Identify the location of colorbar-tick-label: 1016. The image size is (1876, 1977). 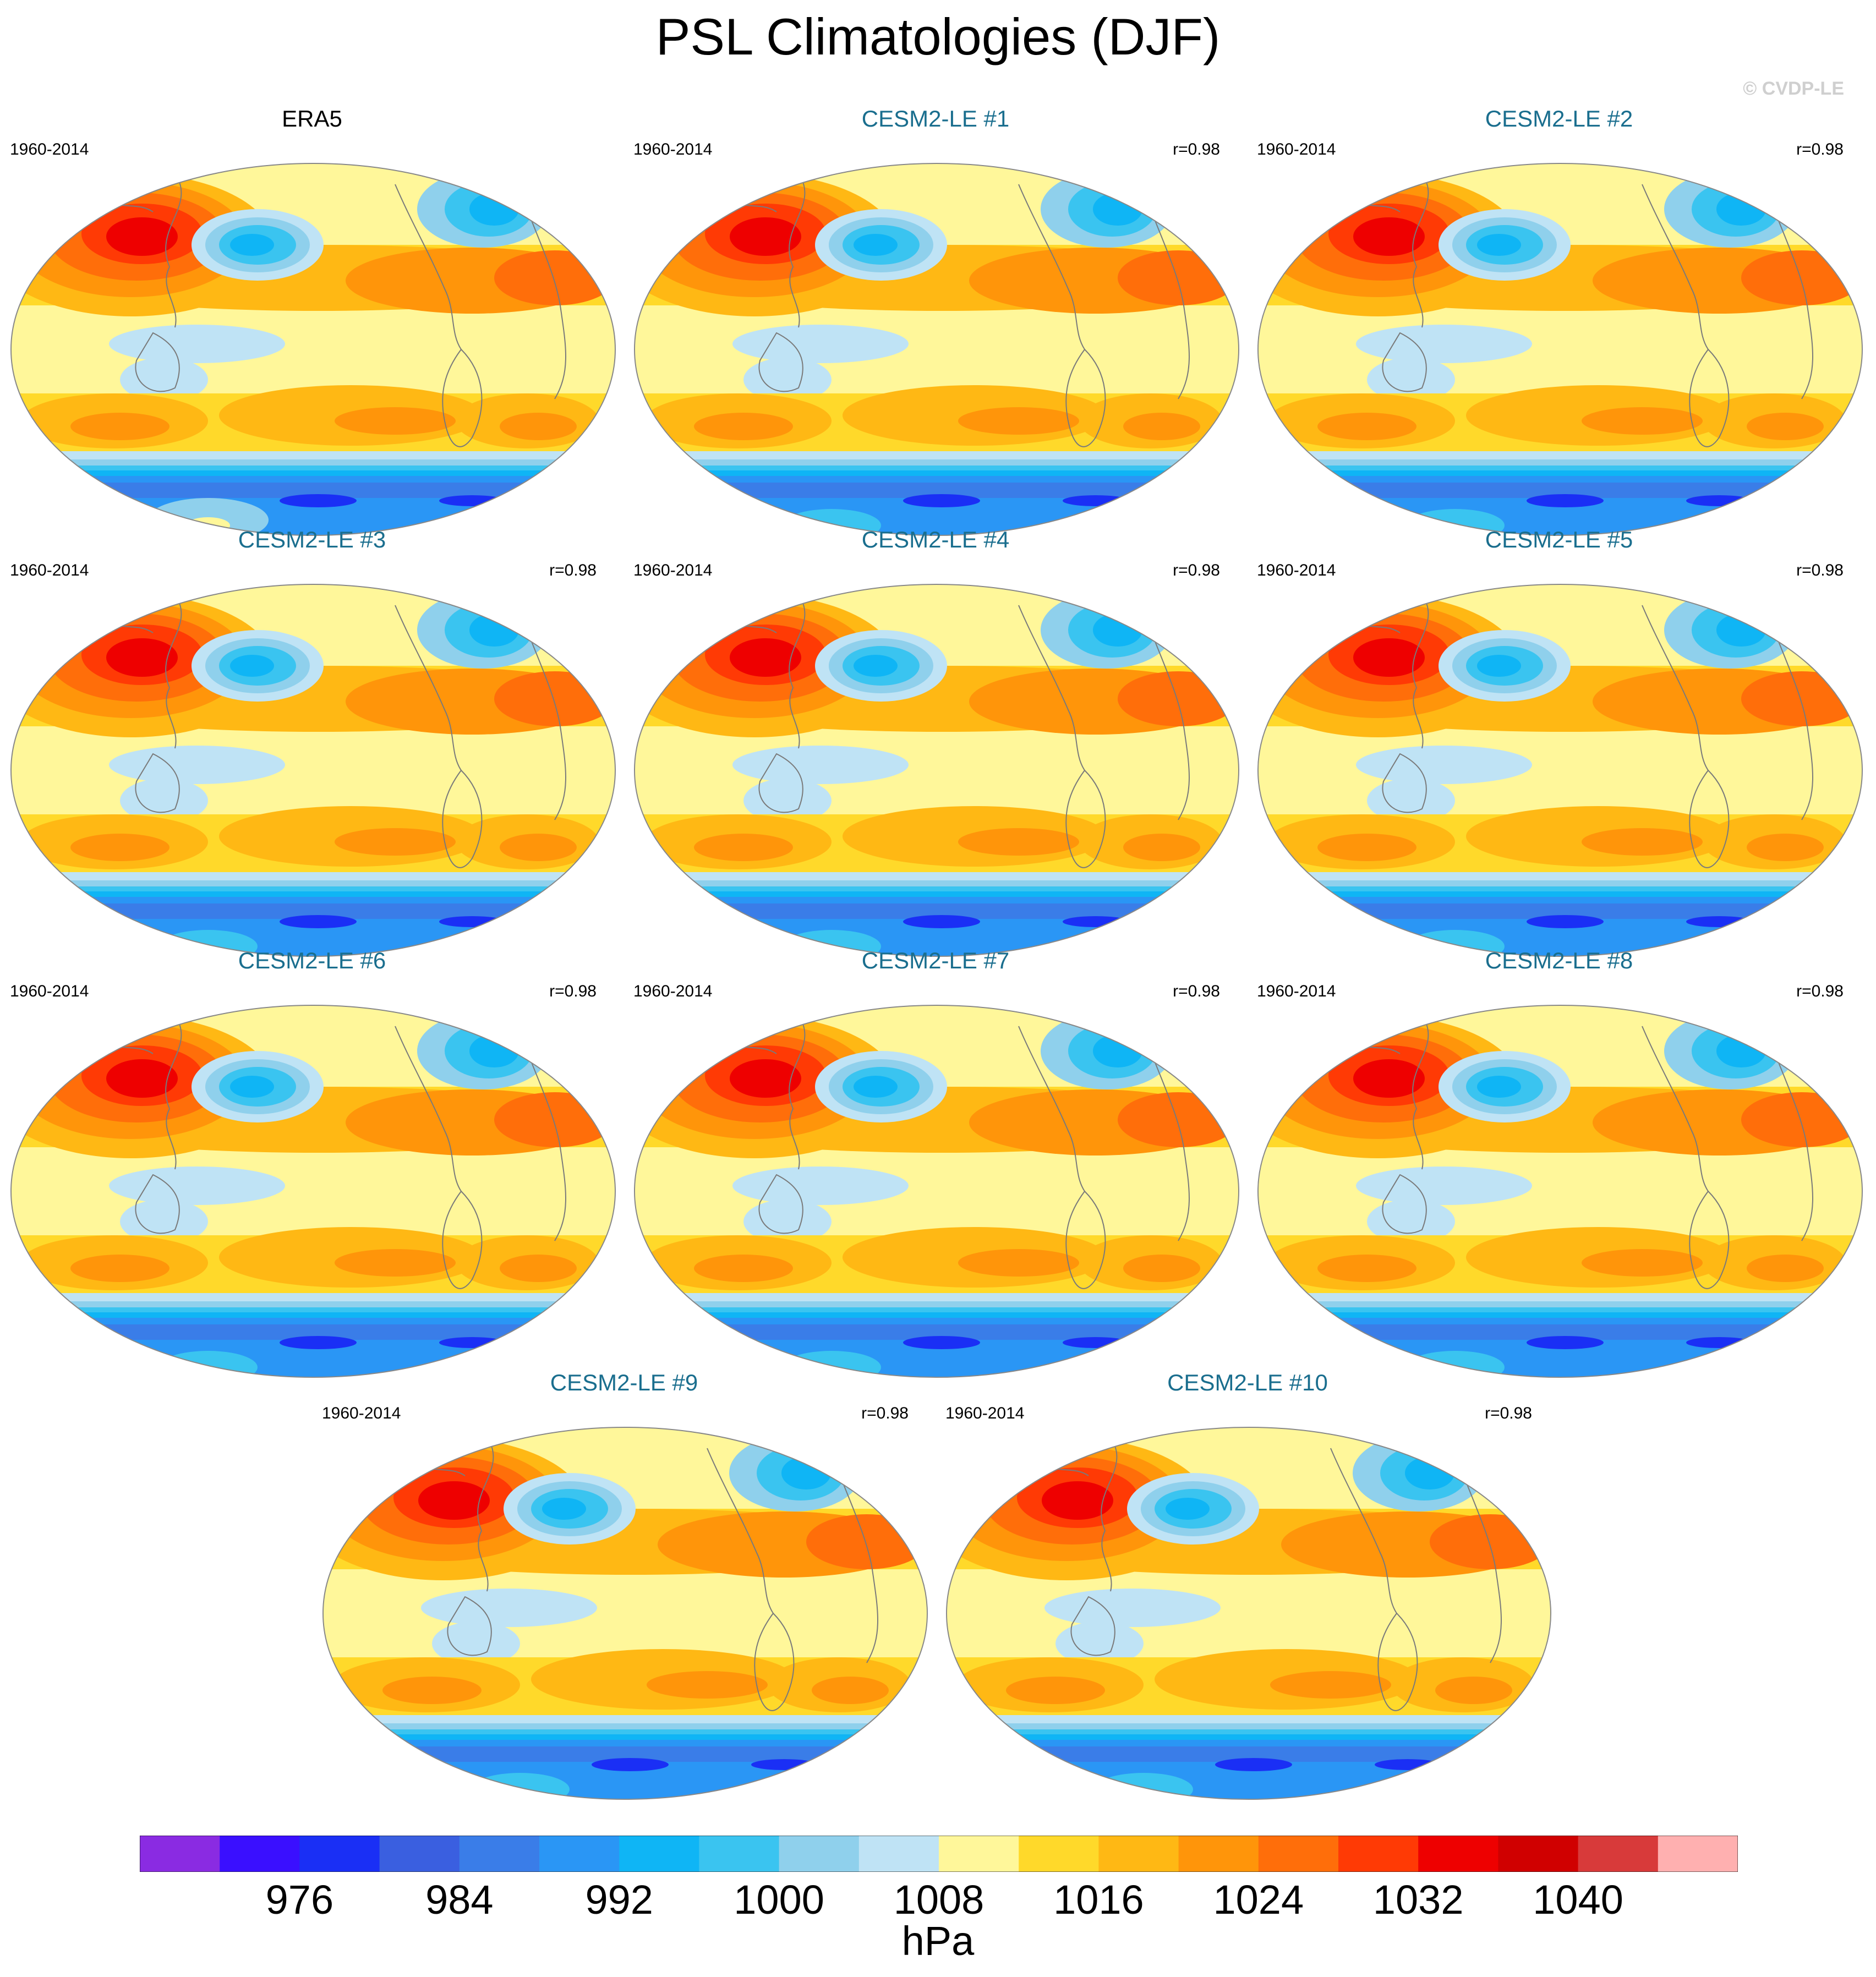
(1099, 1900).